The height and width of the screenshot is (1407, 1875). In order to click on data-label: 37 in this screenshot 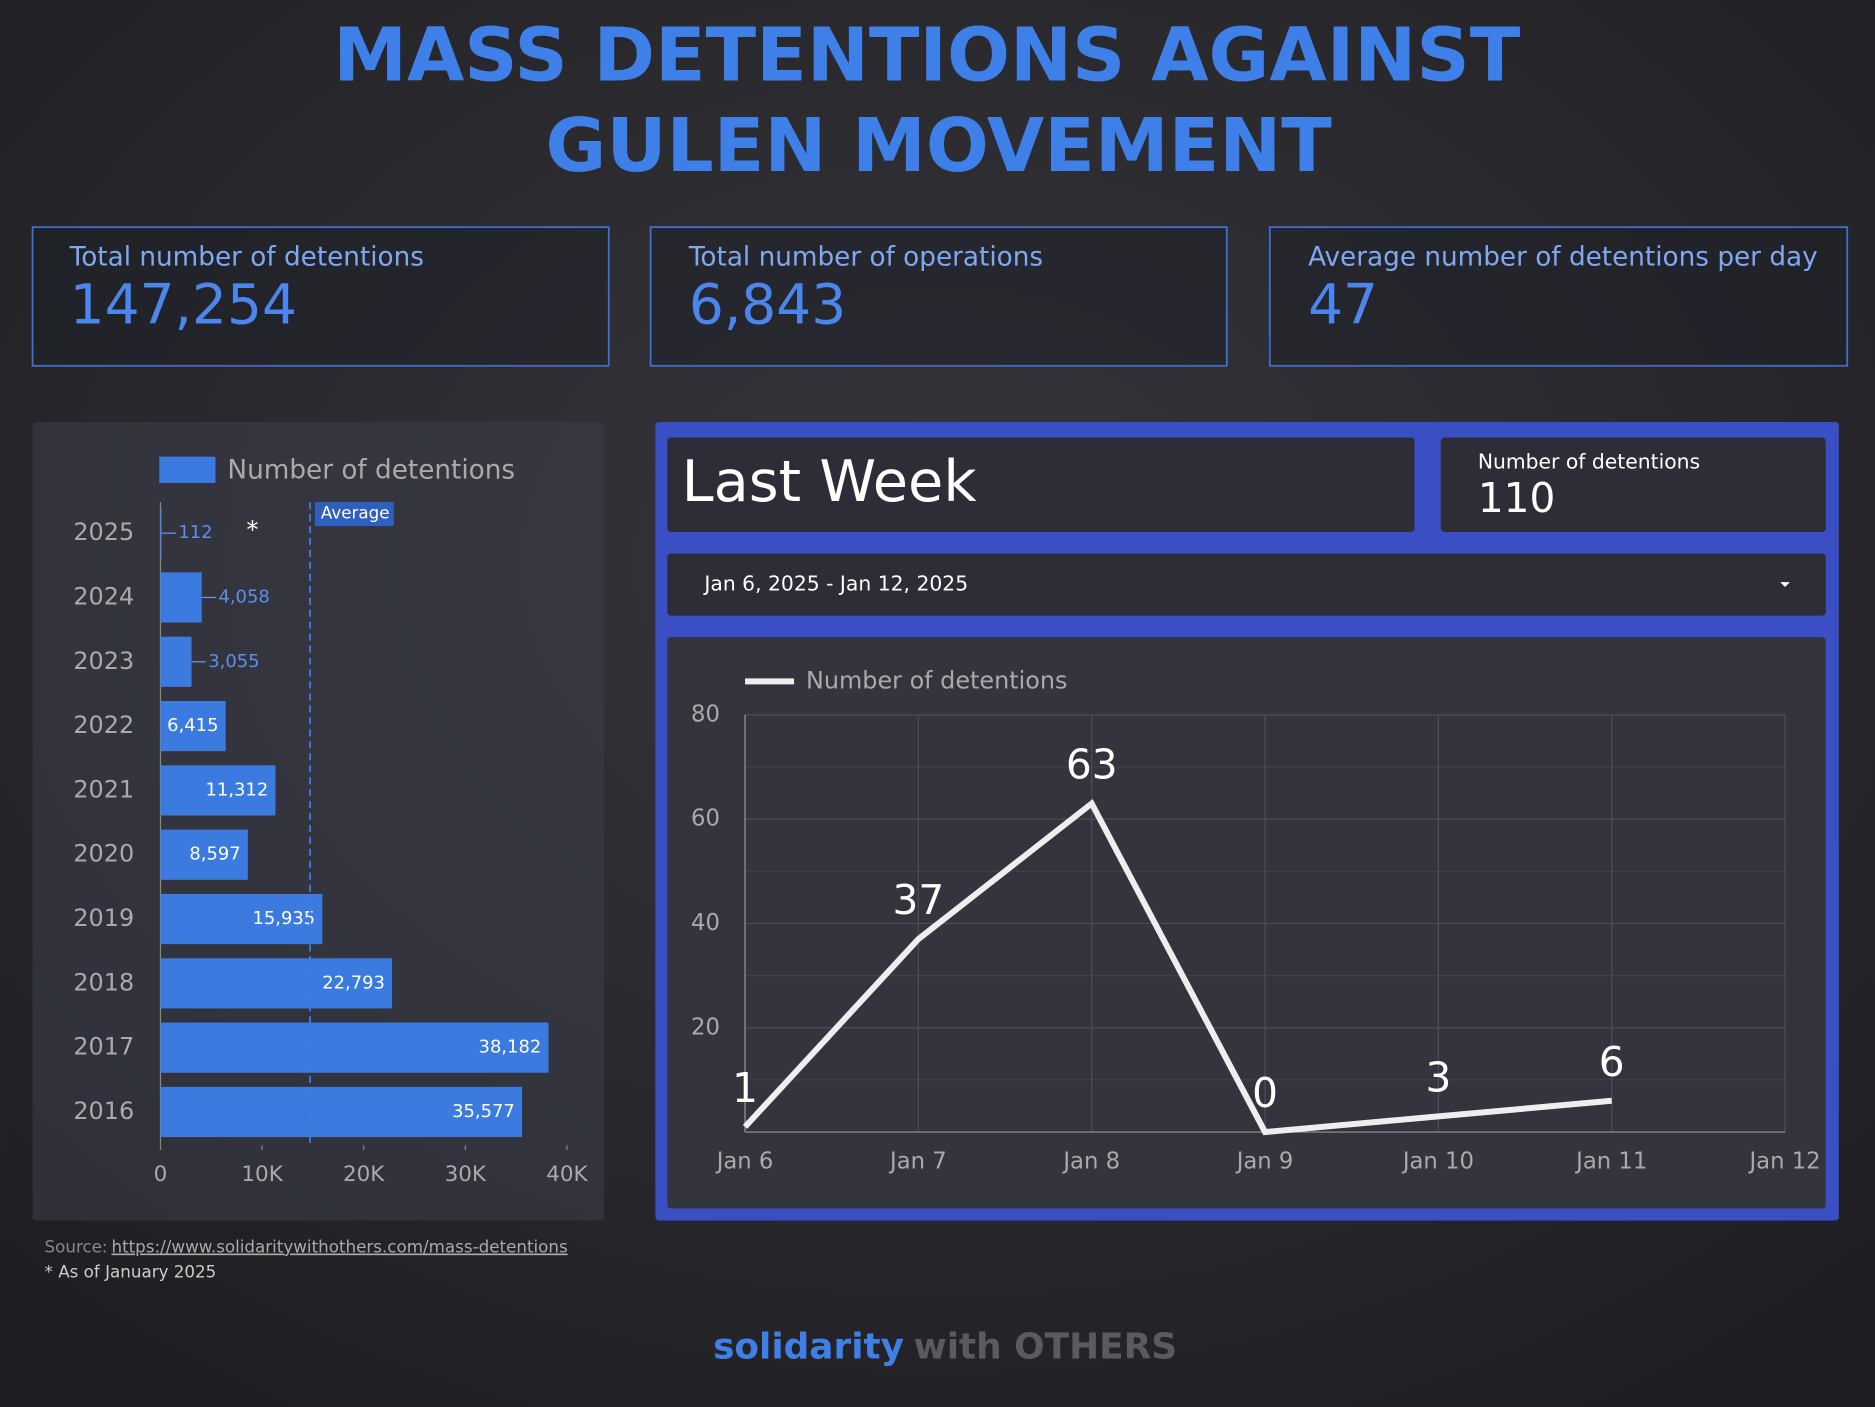, I will do `click(919, 900)`.